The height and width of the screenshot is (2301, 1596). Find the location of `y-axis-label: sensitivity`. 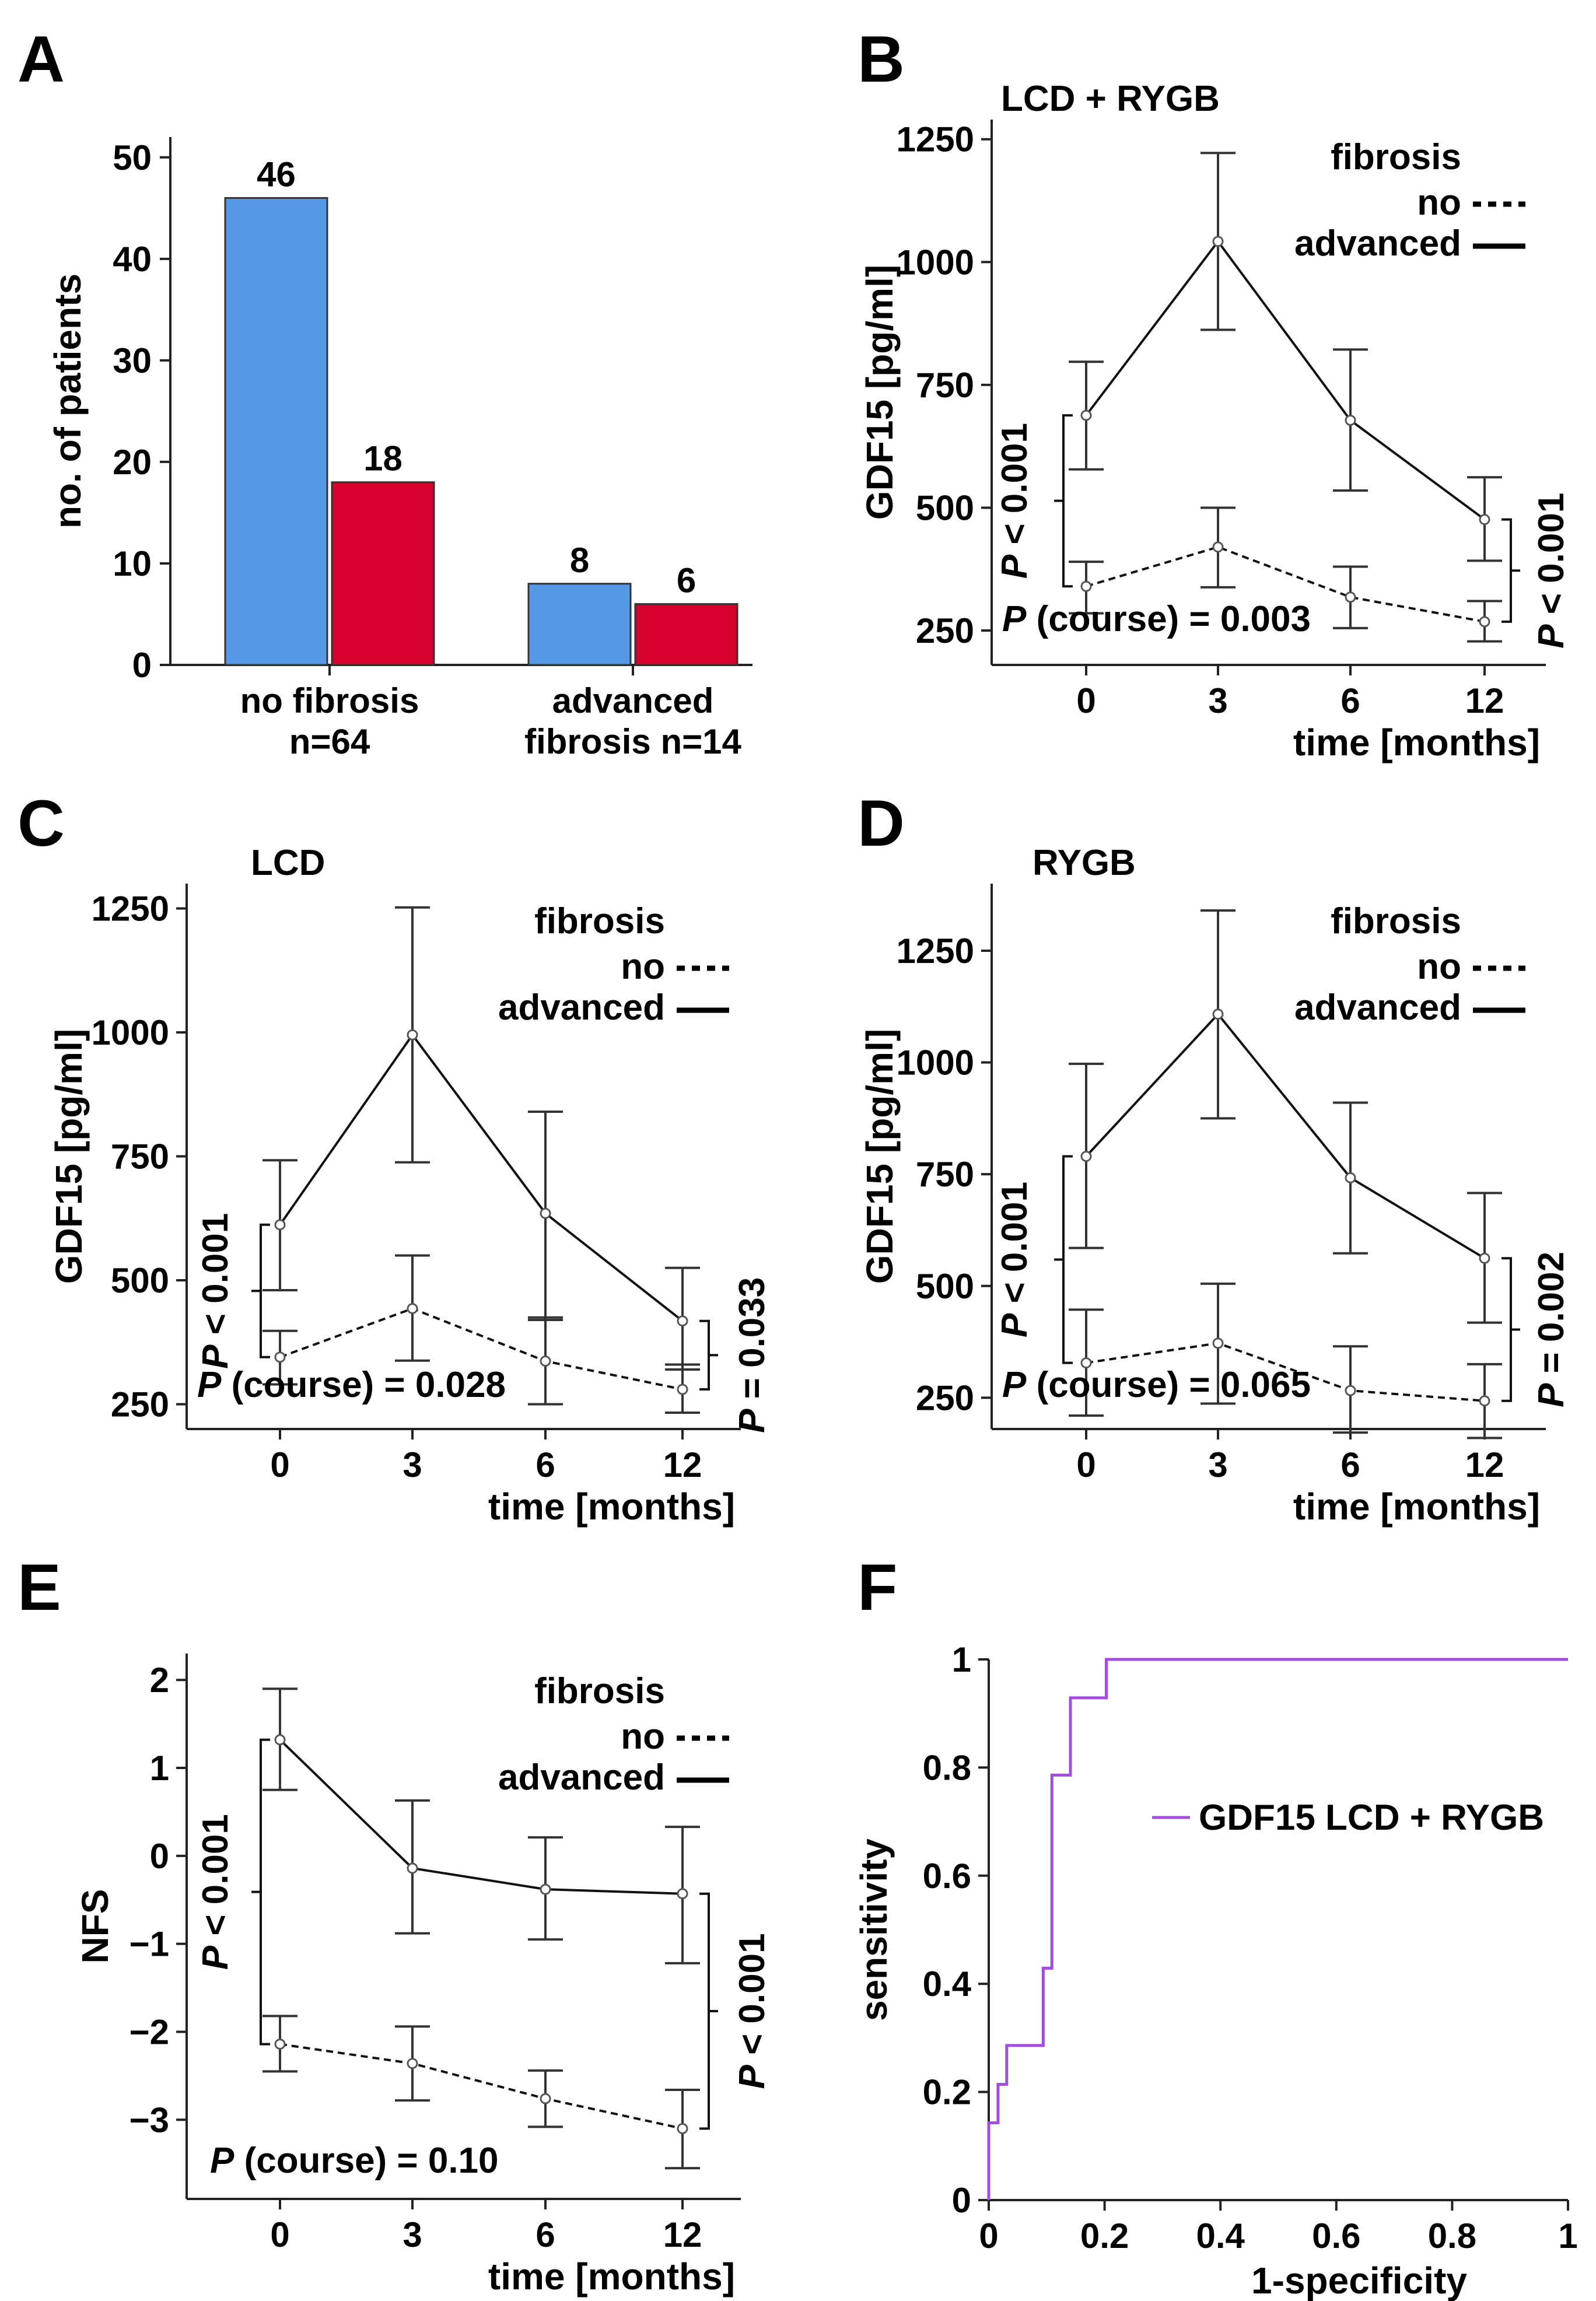

y-axis-label: sensitivity is located at coordinates (874, 1929).